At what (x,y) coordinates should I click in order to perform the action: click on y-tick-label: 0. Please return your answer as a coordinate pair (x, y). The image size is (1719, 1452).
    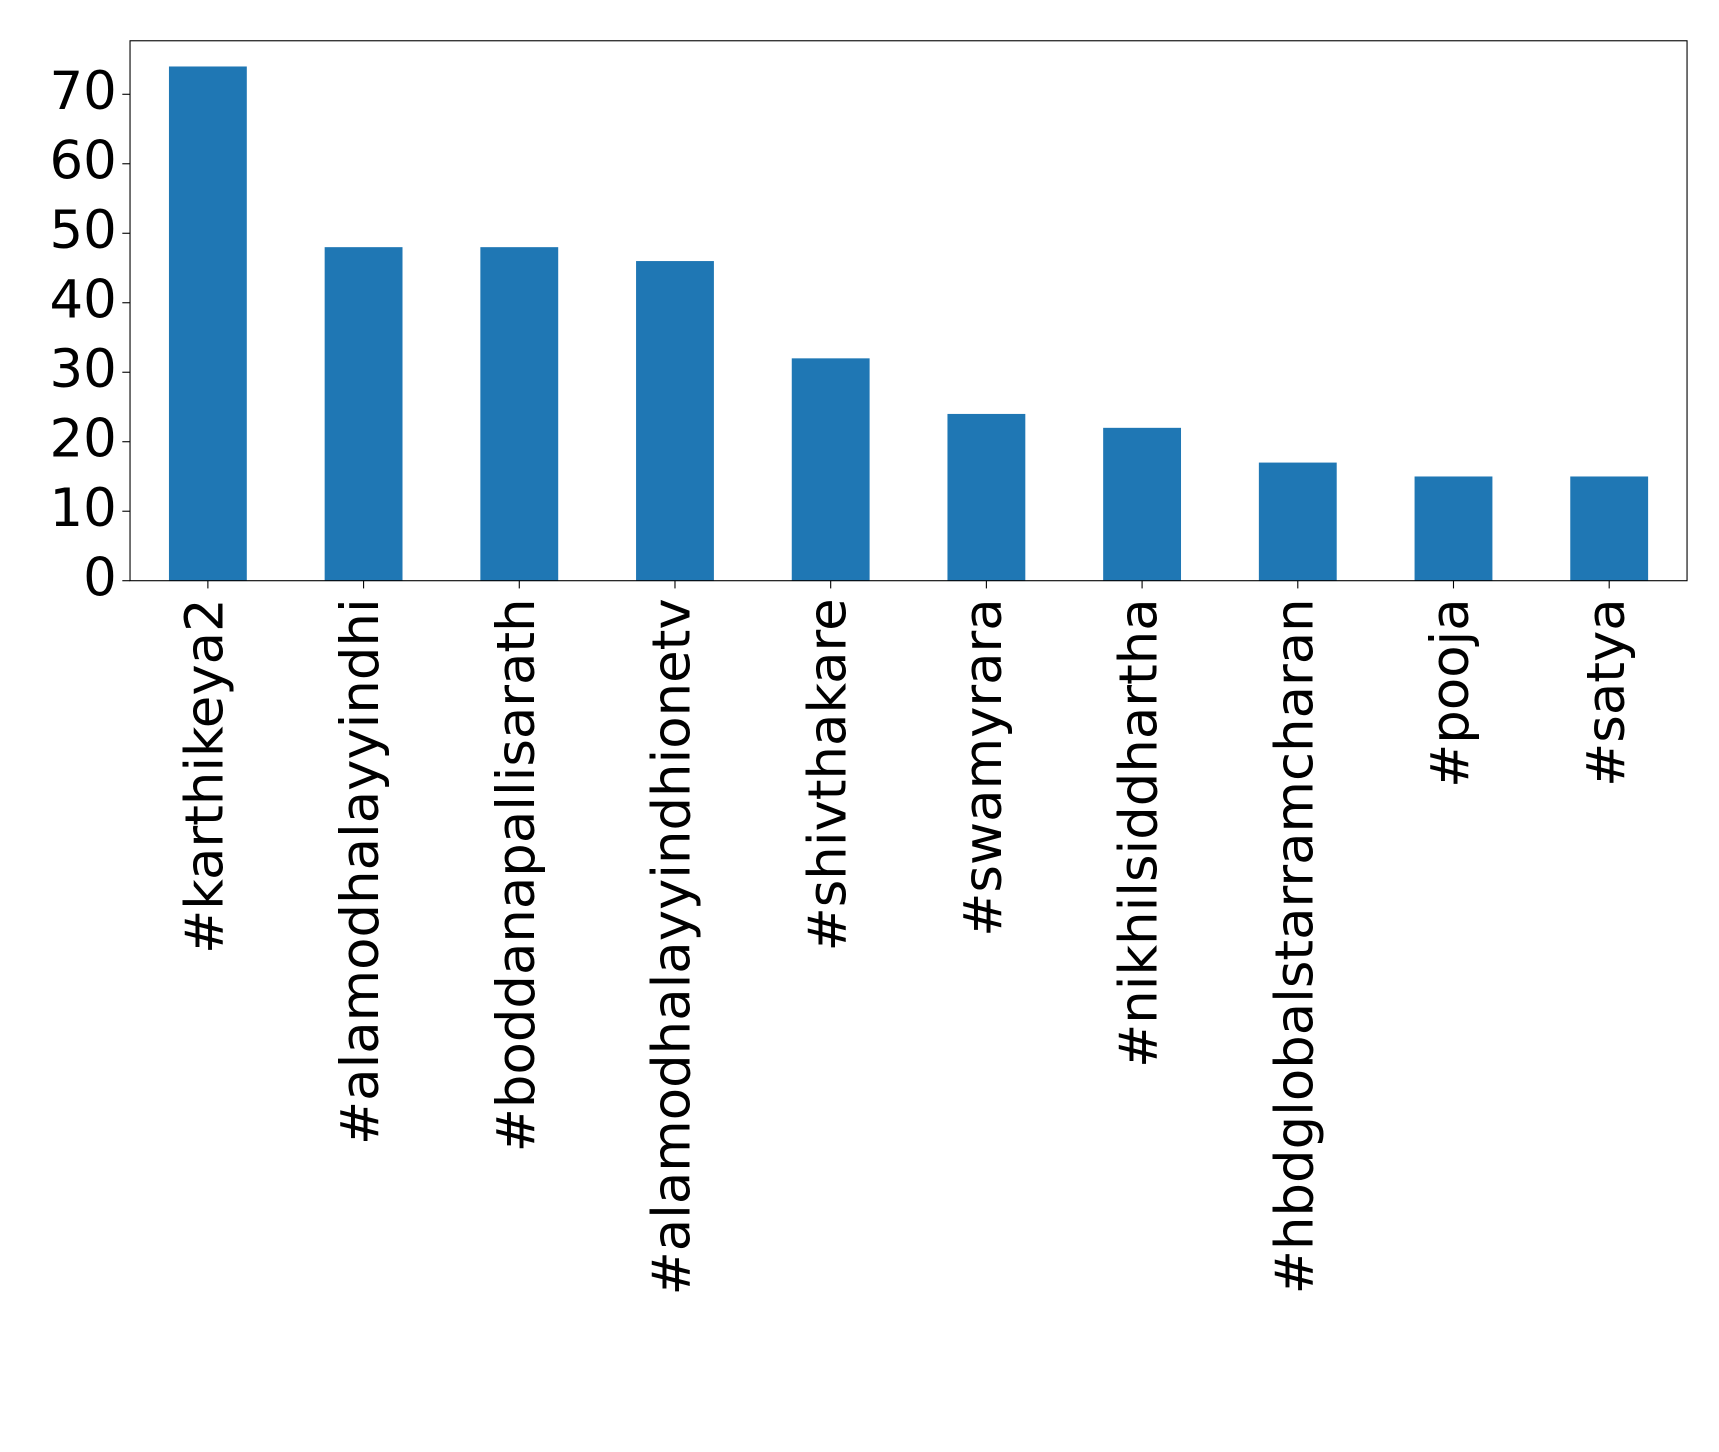
    Looking at the image, I should click on (100, 577).